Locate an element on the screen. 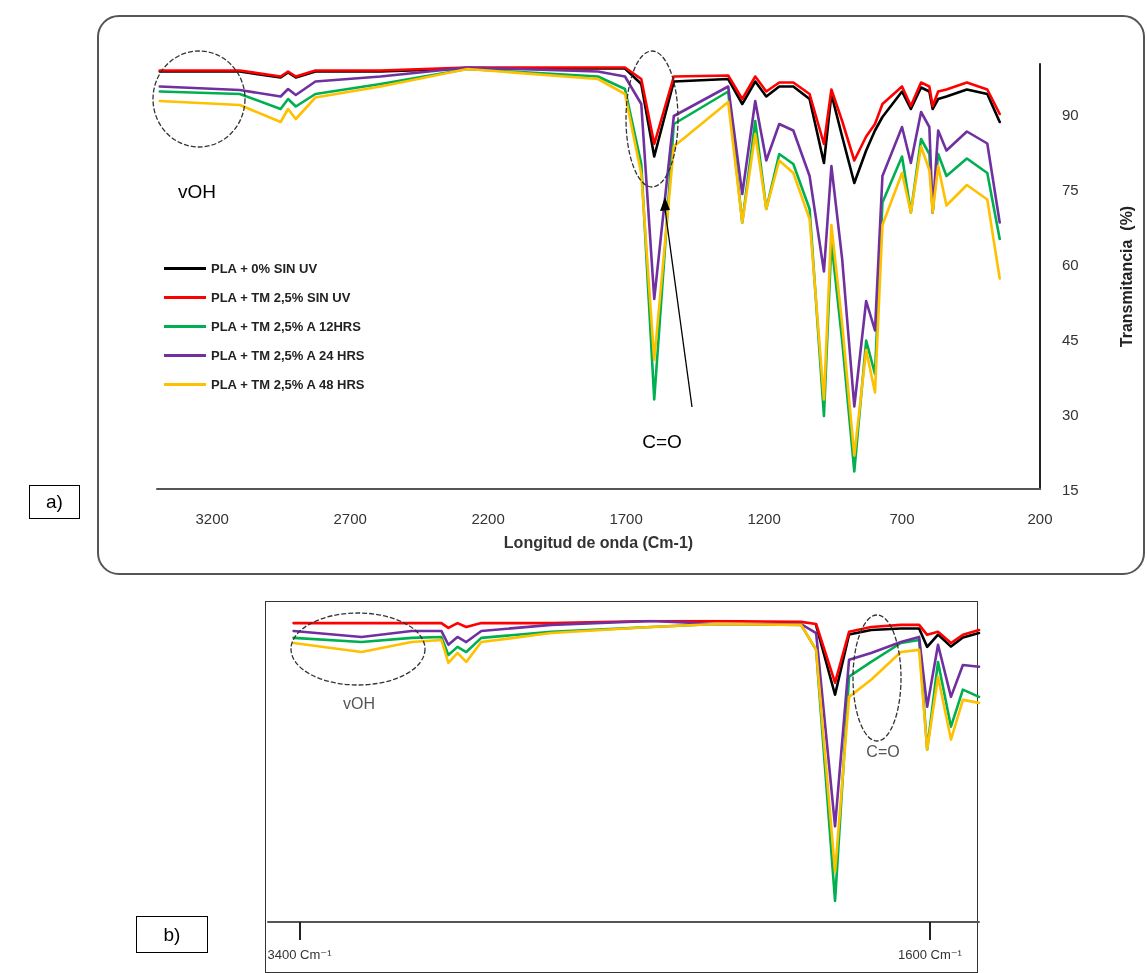  text: a) is located at coordinates (54, 502).